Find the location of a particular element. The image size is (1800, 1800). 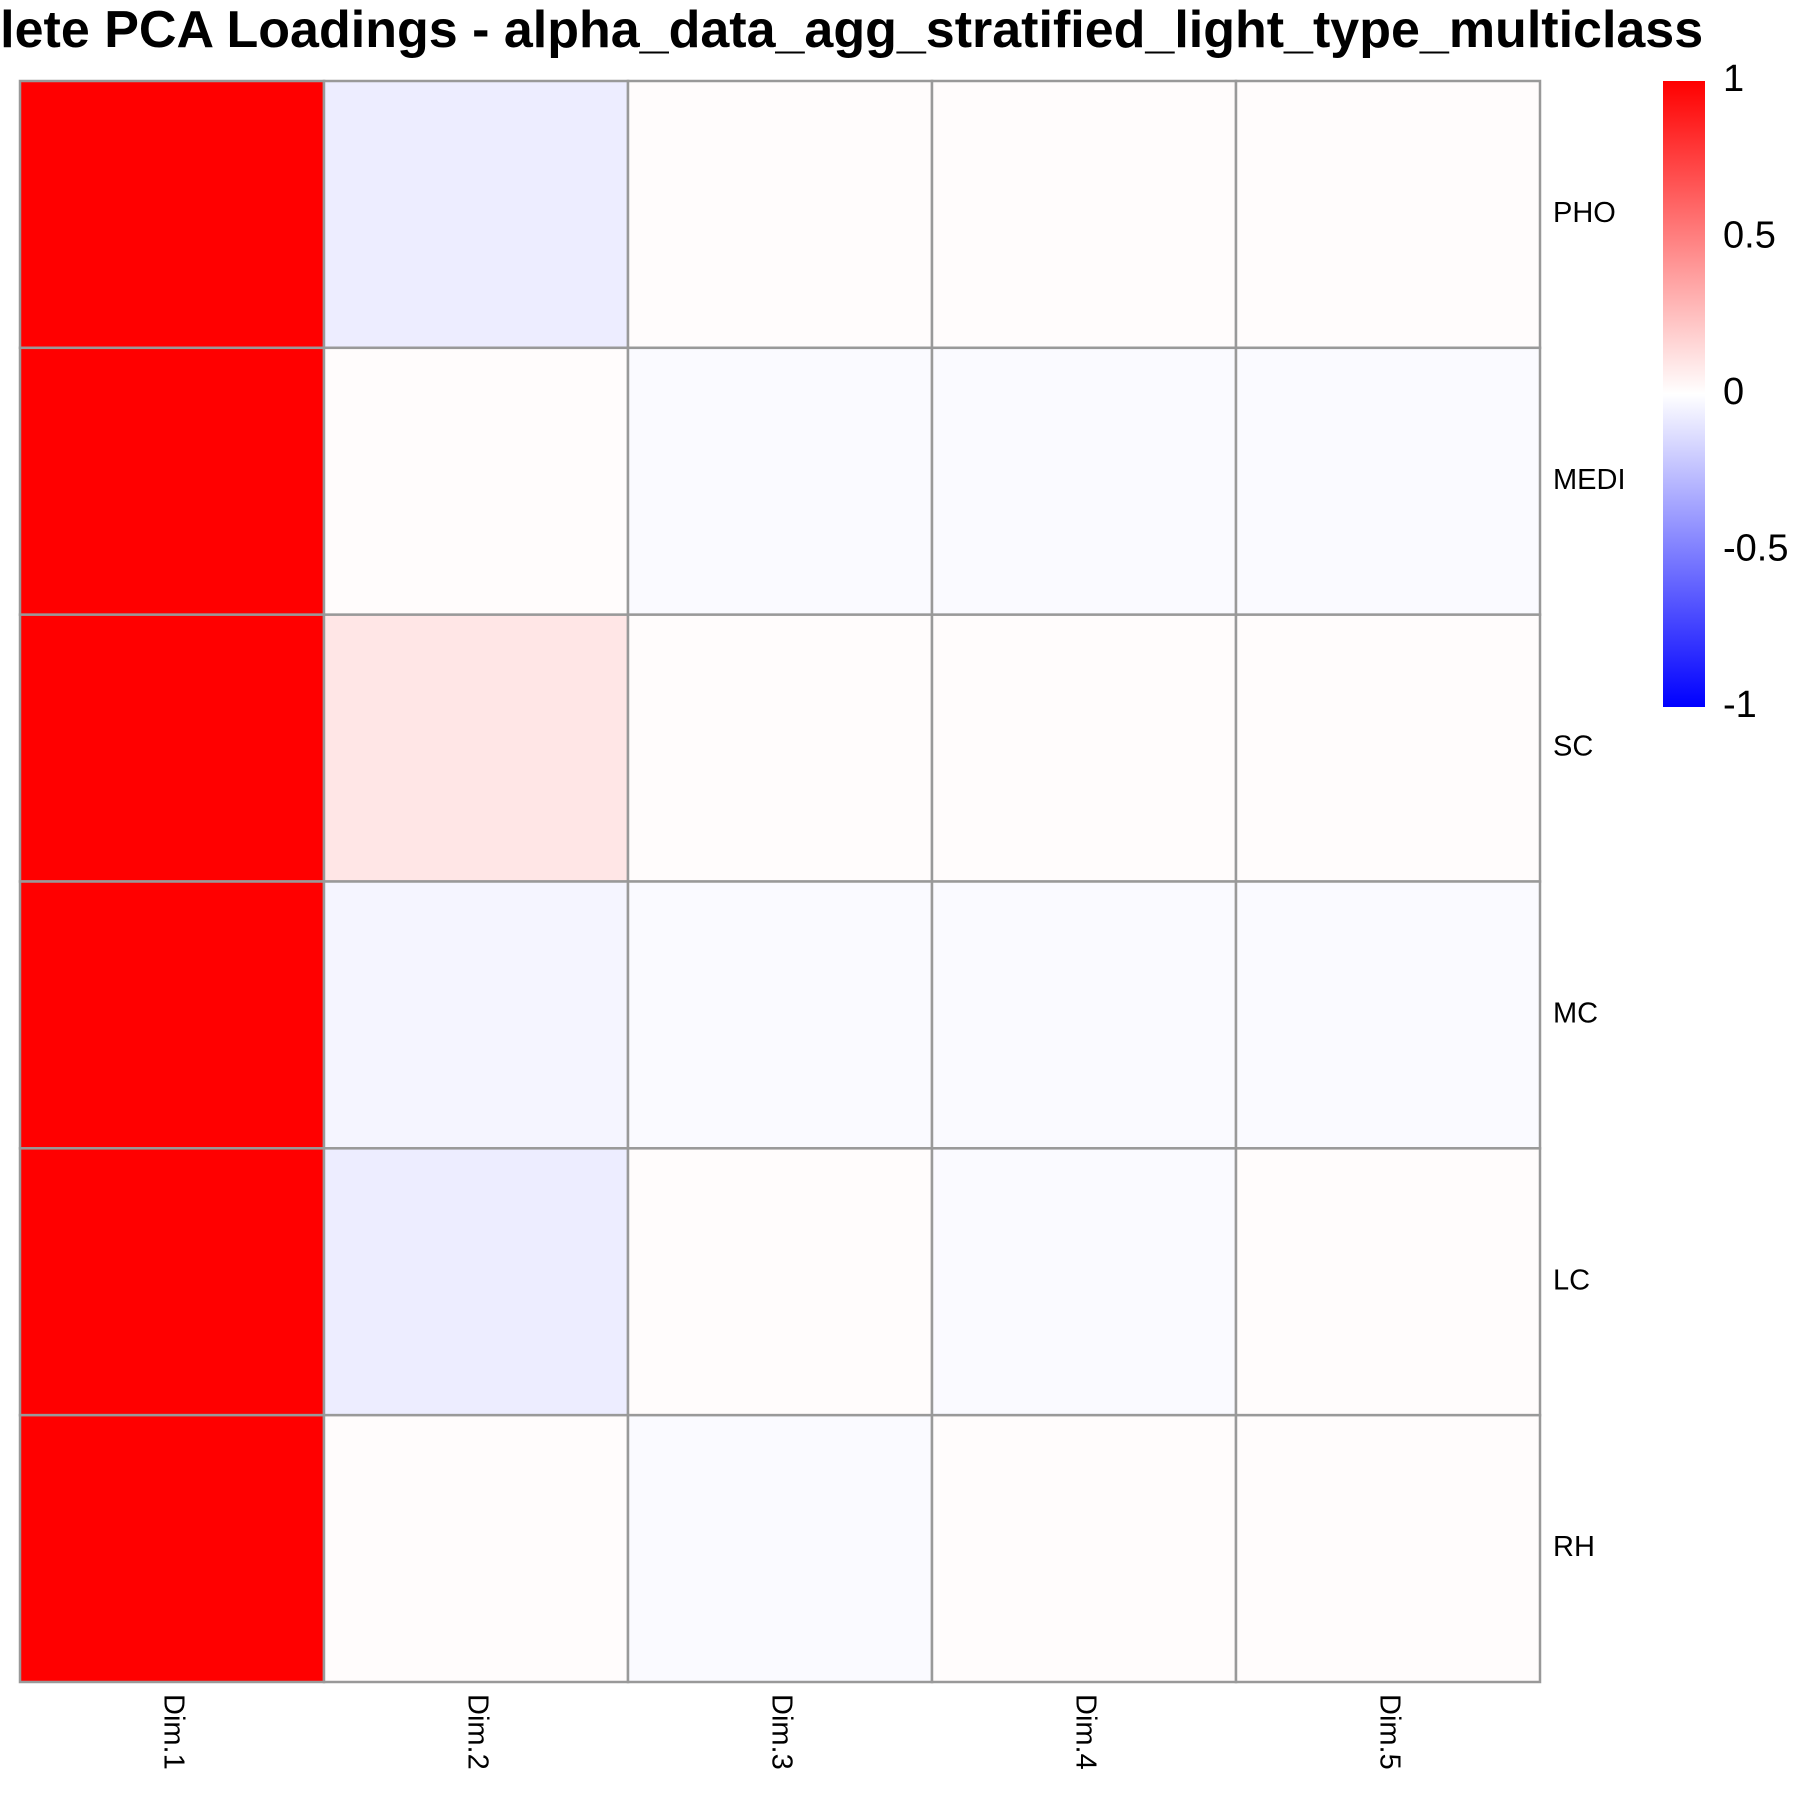

column-label-dim4: Dim.4 is located at coordinates (1085, 1732).